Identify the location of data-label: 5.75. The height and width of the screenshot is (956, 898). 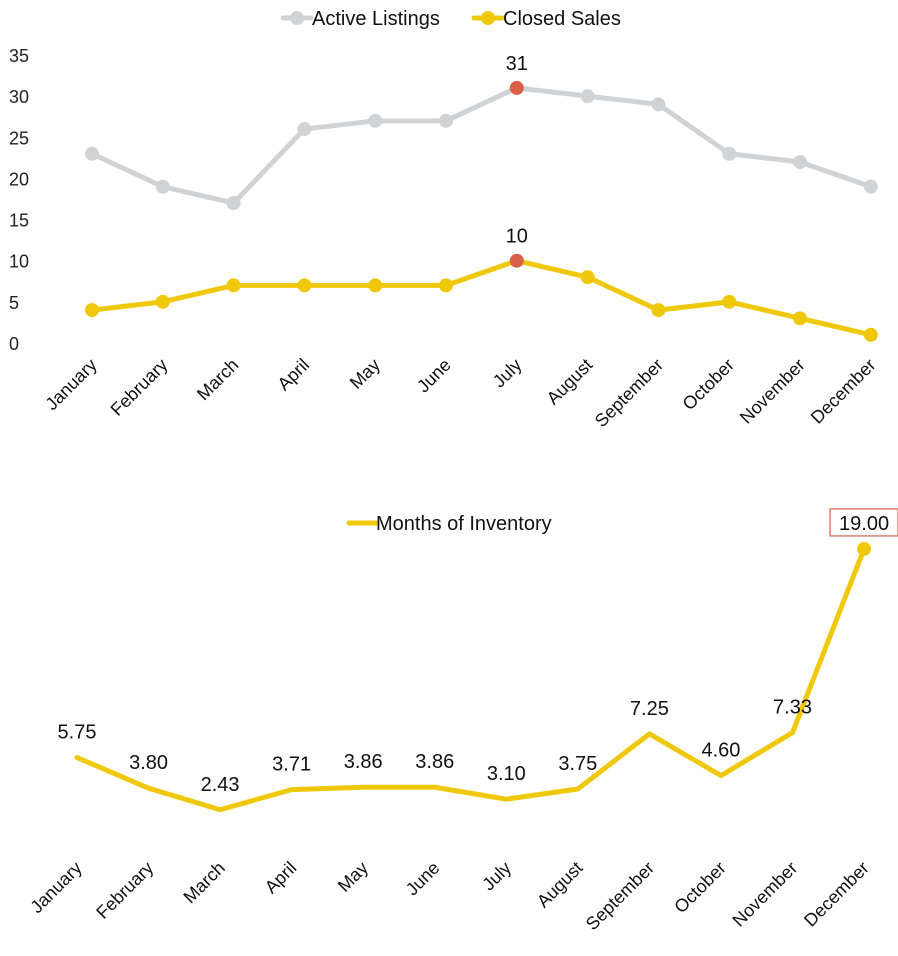
(77, 732).